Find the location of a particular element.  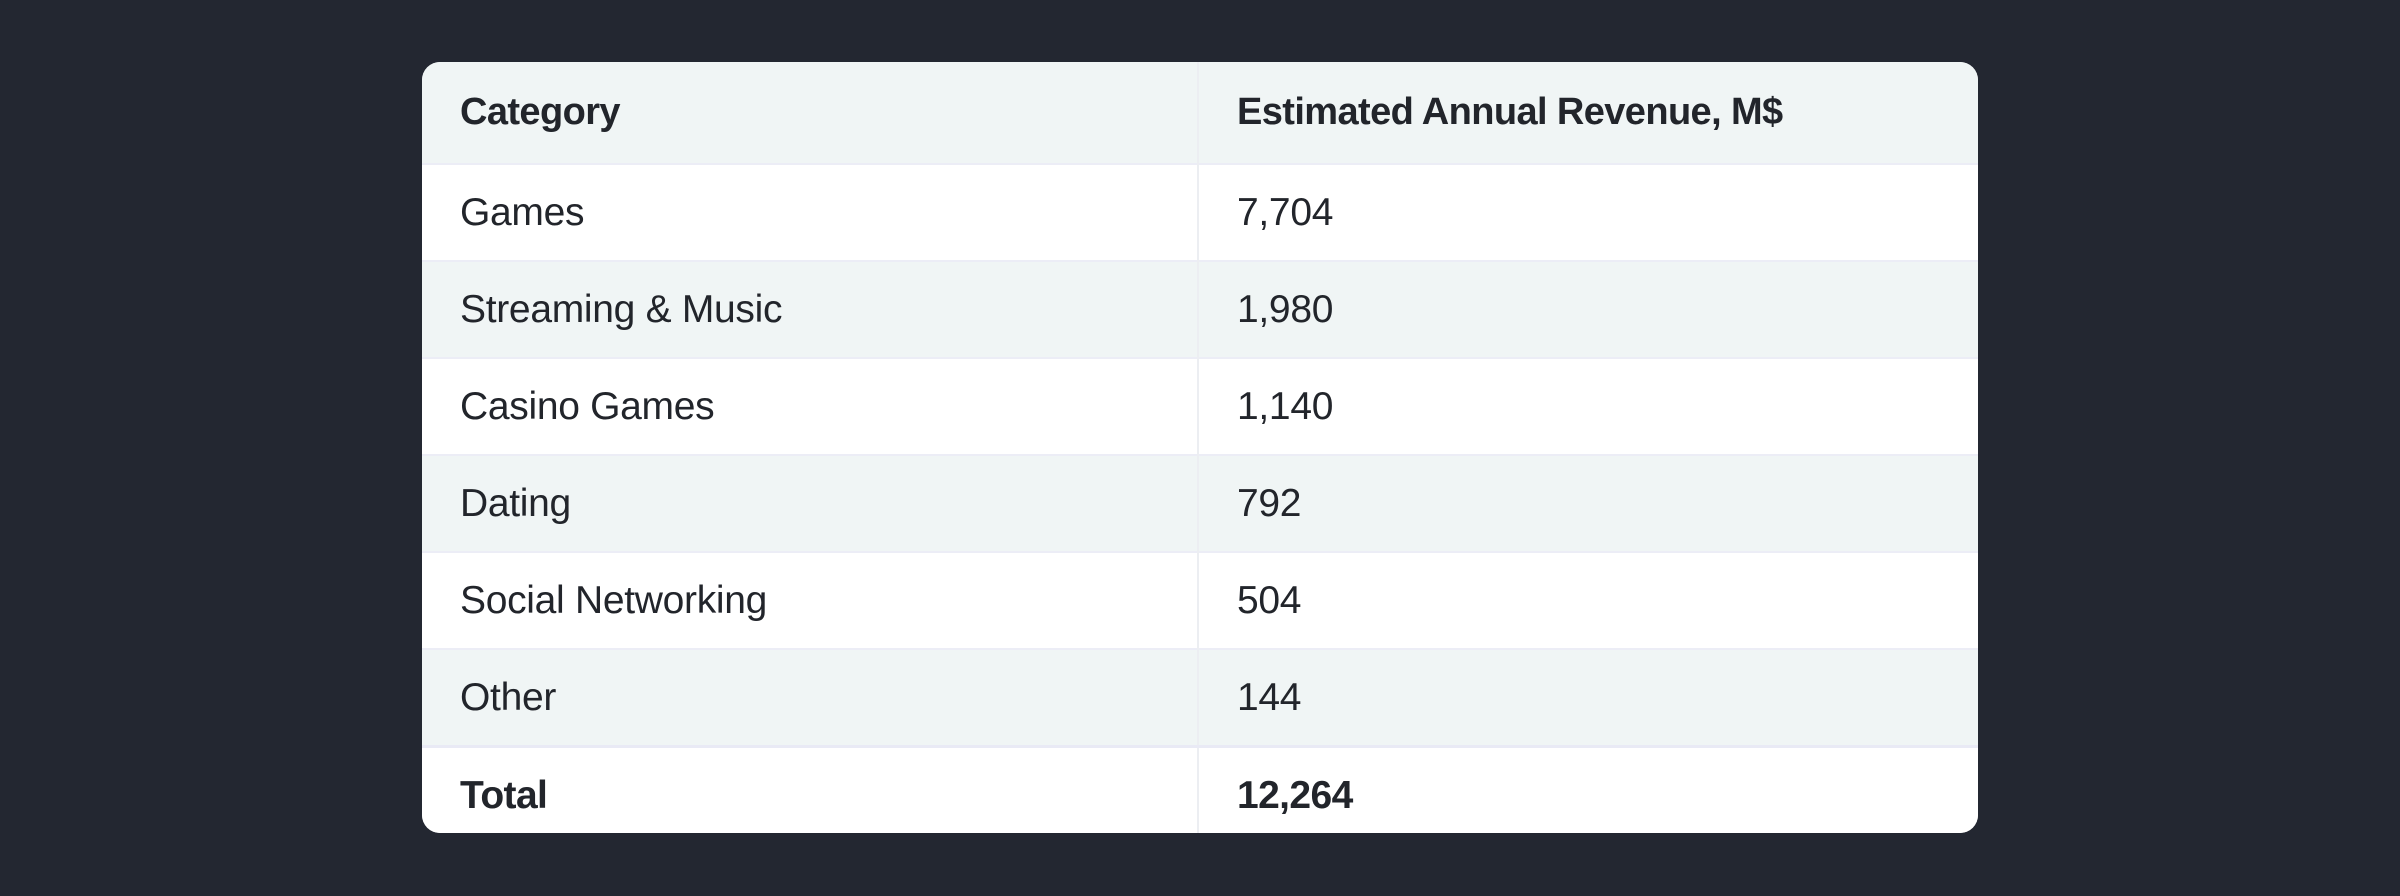

category-cell: Social Networking is located at coordinates (810, 600).